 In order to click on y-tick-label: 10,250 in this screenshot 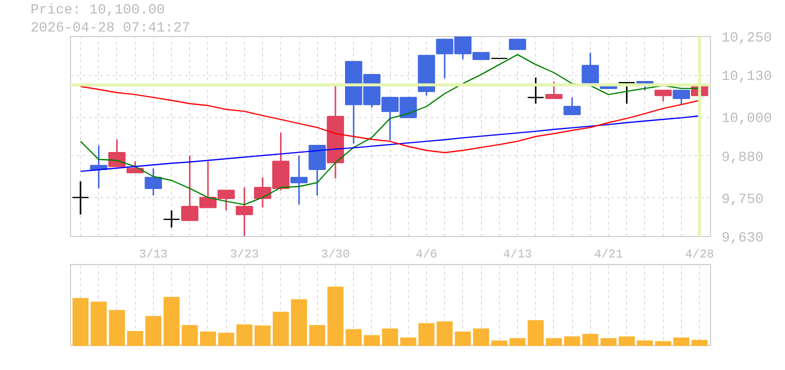, I will do `click(747, 38)`.